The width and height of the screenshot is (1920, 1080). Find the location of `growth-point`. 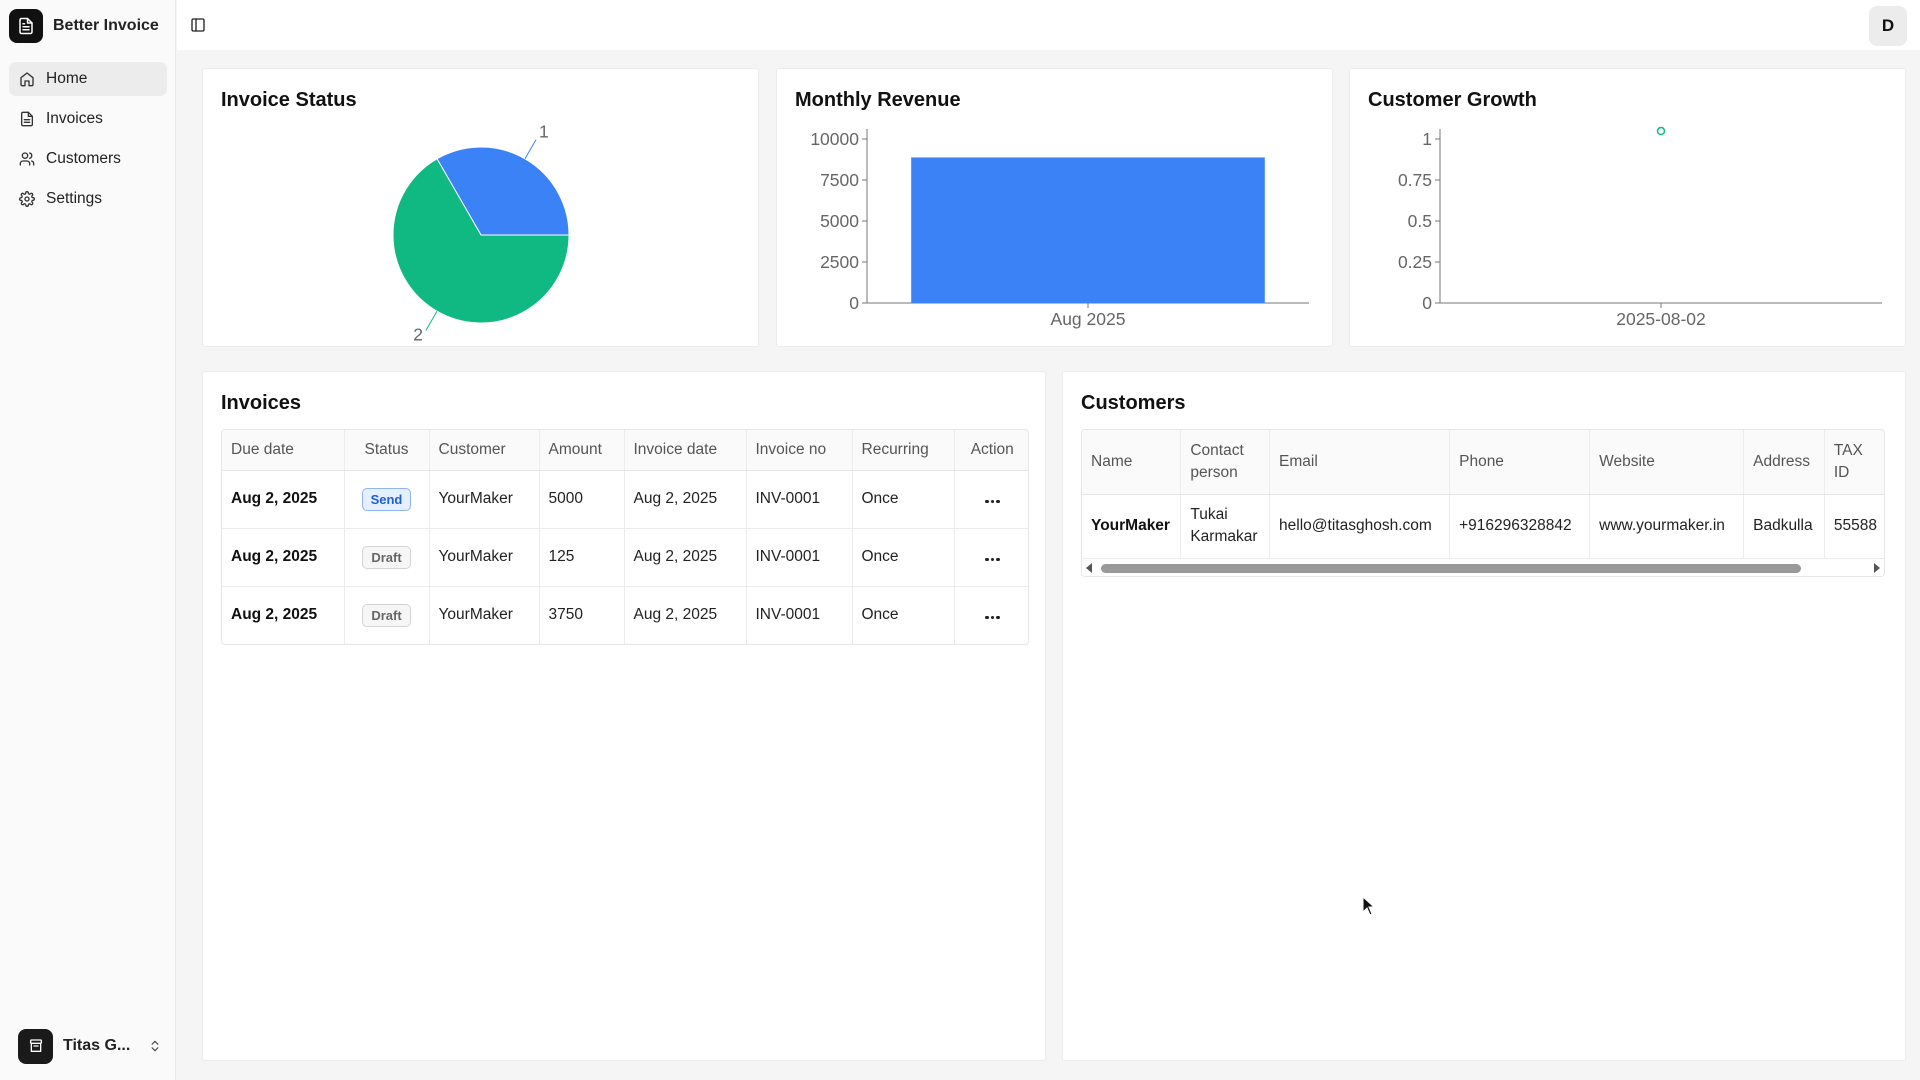

growth-point is located at coordinates (1661, 131).